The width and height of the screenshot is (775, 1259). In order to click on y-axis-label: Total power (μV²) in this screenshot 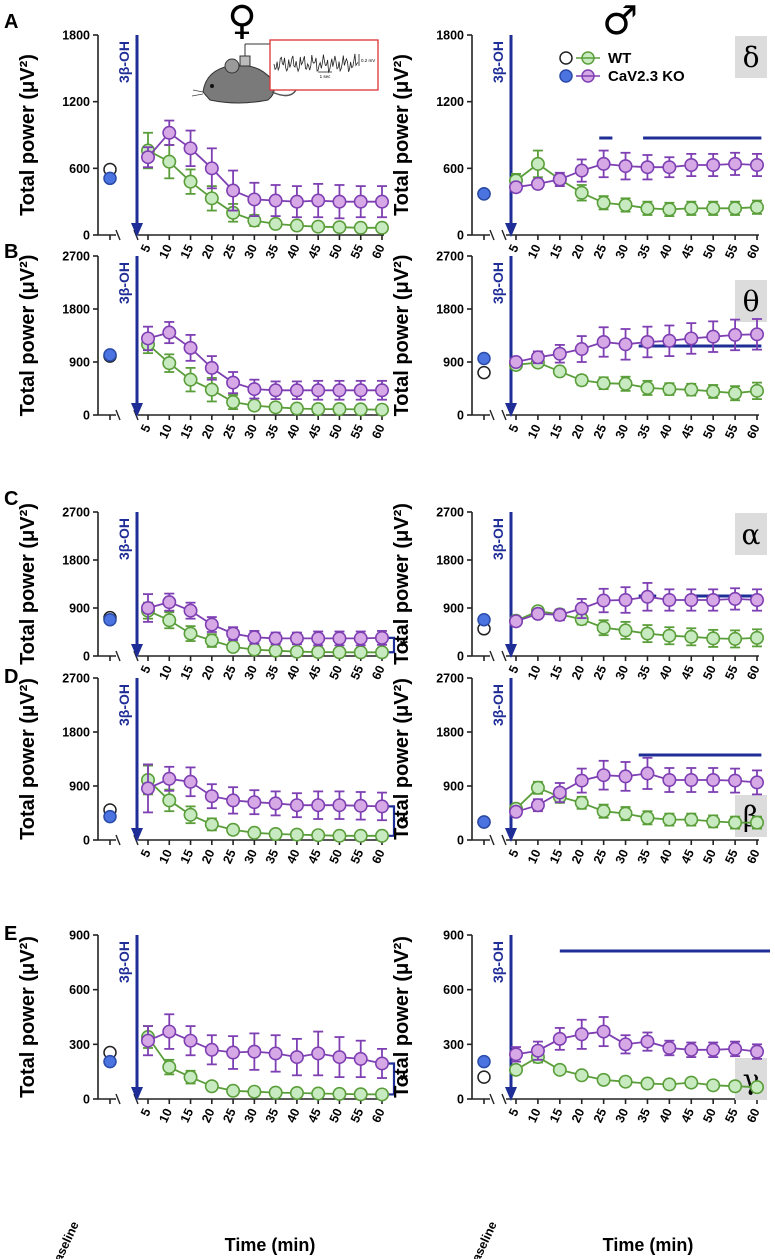, I will do `click(28, 1017)`.